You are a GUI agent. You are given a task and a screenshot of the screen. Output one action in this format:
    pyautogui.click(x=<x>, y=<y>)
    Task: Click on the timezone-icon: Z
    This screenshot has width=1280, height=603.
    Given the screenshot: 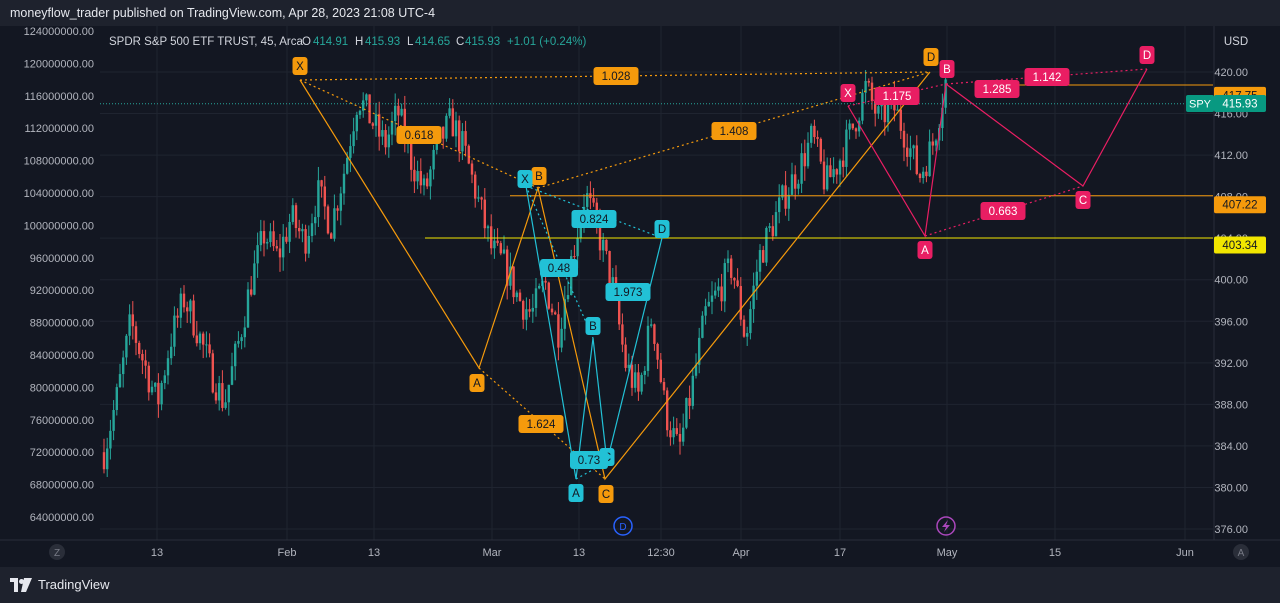 What is the action you would take?
    pyautogui.click(x=57, y=552)
    